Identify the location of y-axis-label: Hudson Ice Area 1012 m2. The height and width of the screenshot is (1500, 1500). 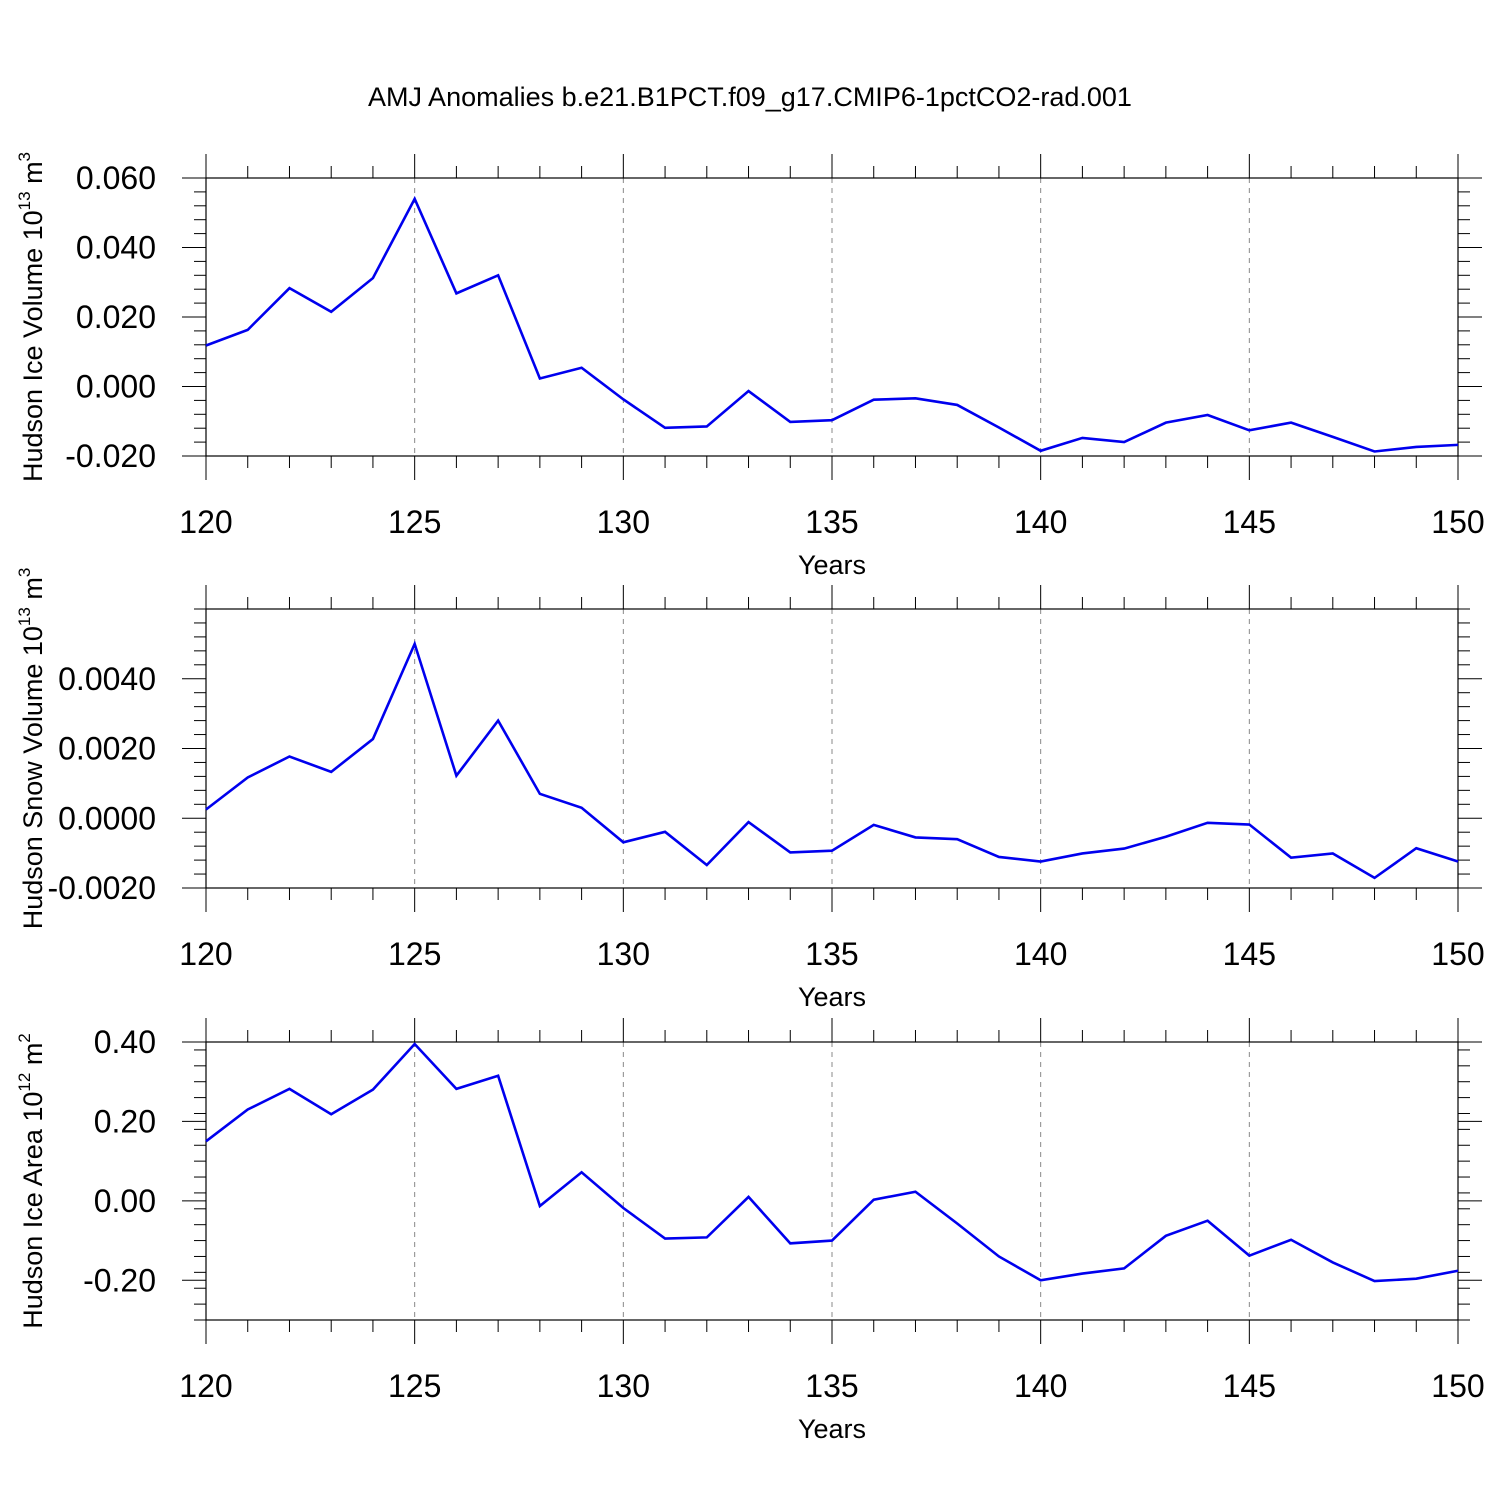
(31, 1181).